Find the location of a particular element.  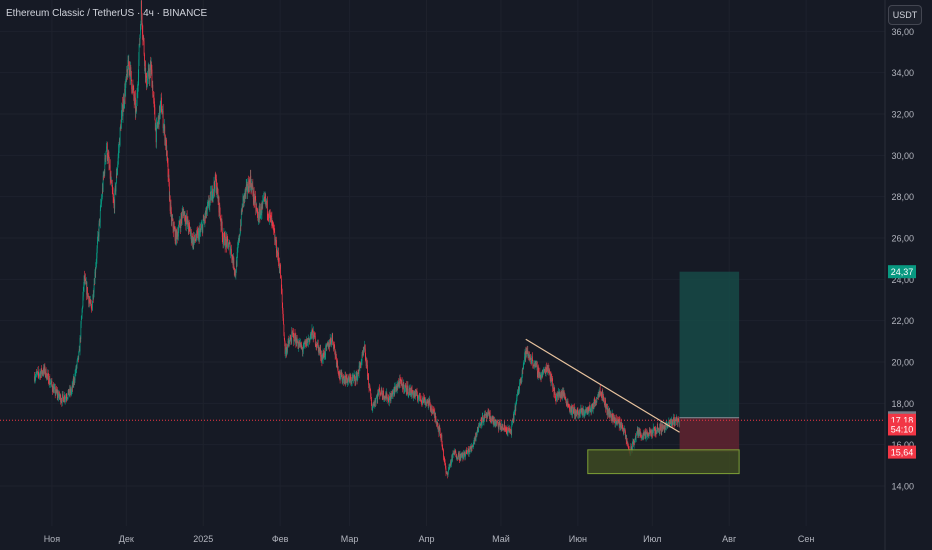

currency-button: USDT is located at coordinates (905, 15).